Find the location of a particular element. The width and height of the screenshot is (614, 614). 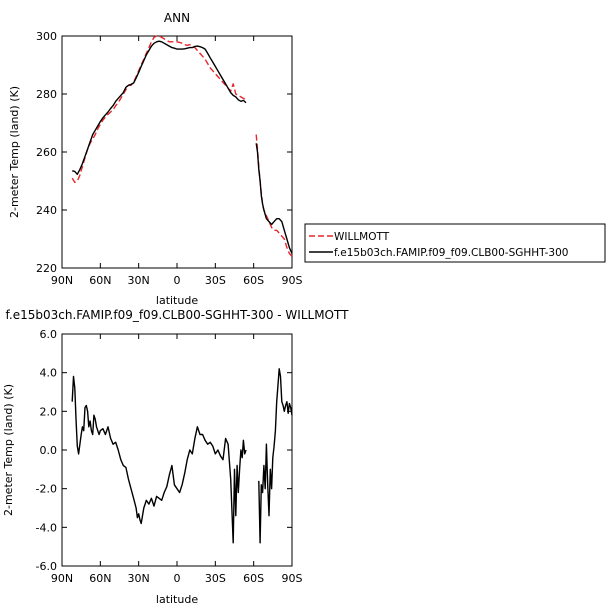

y-tick-label: 240 is located at coordinates (46, 210).